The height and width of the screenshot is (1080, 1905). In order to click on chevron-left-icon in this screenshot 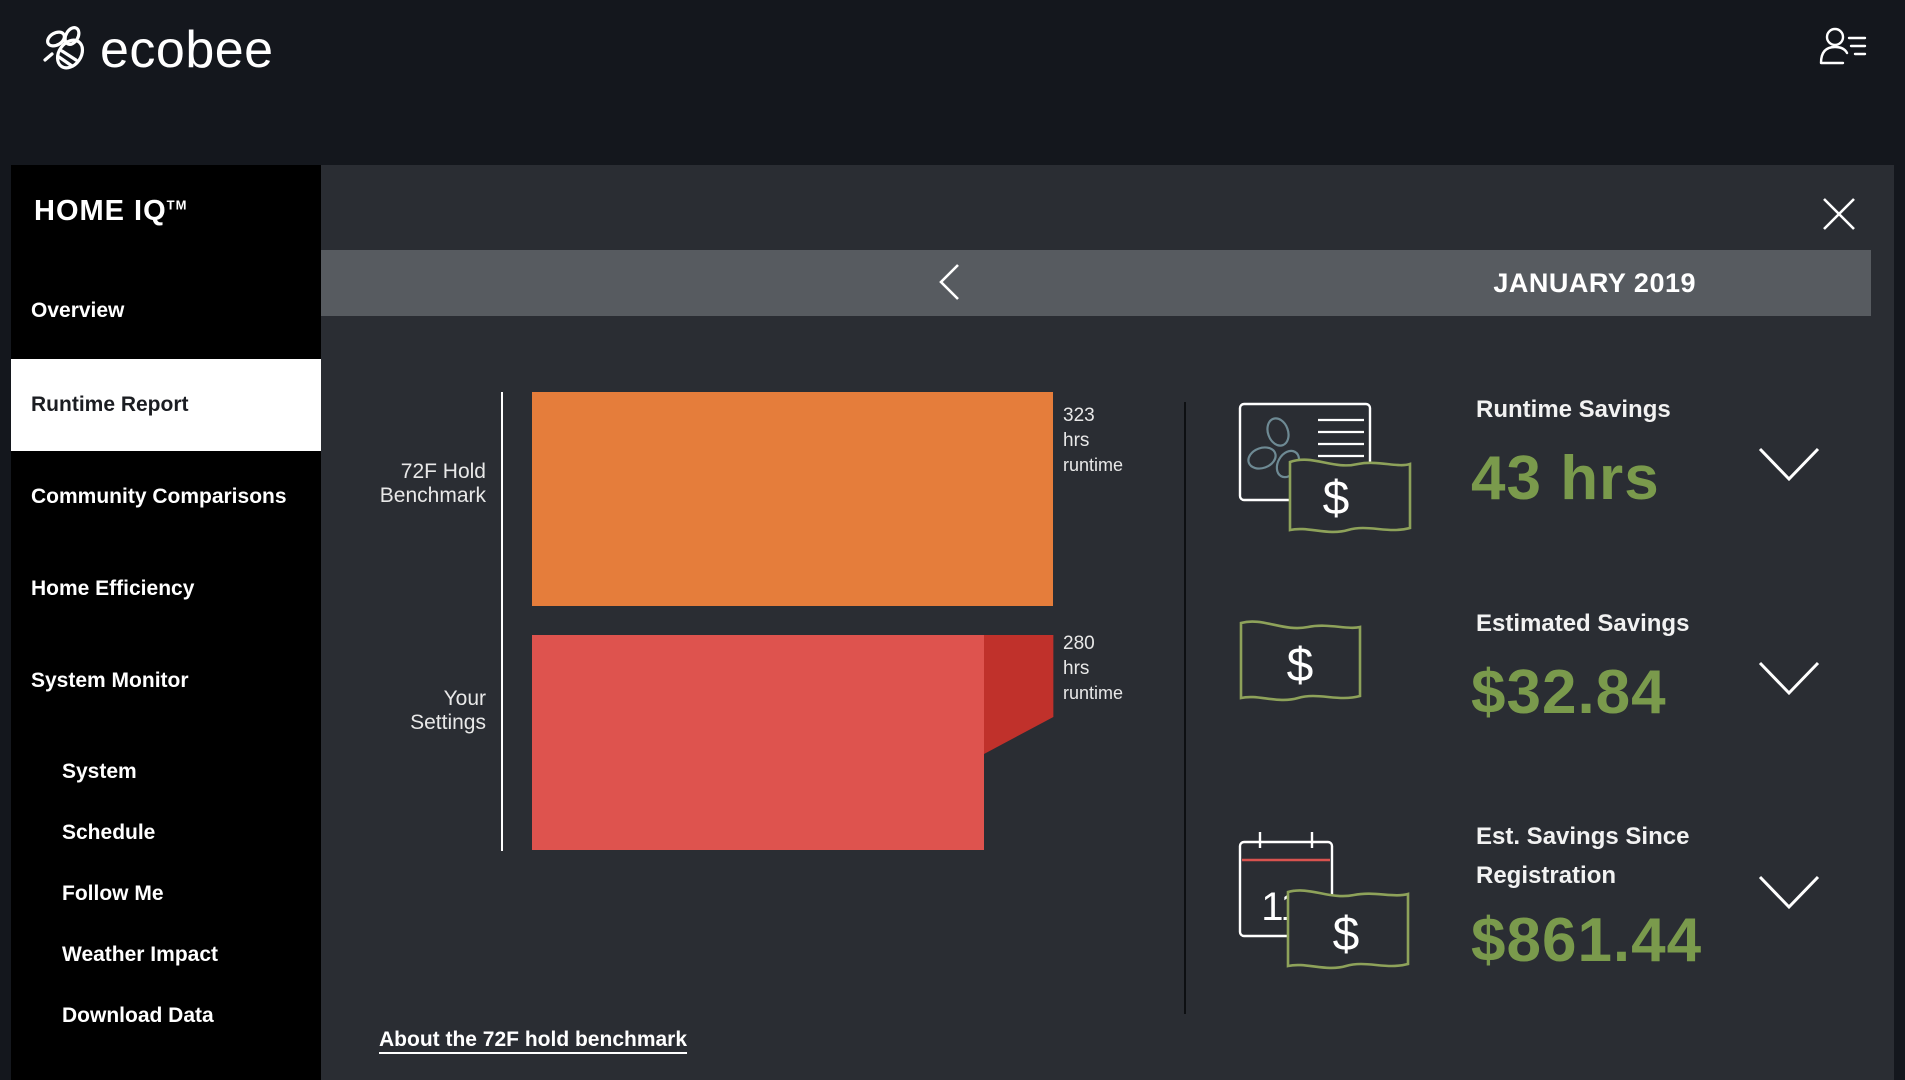, I will do `click(949, 282)`.